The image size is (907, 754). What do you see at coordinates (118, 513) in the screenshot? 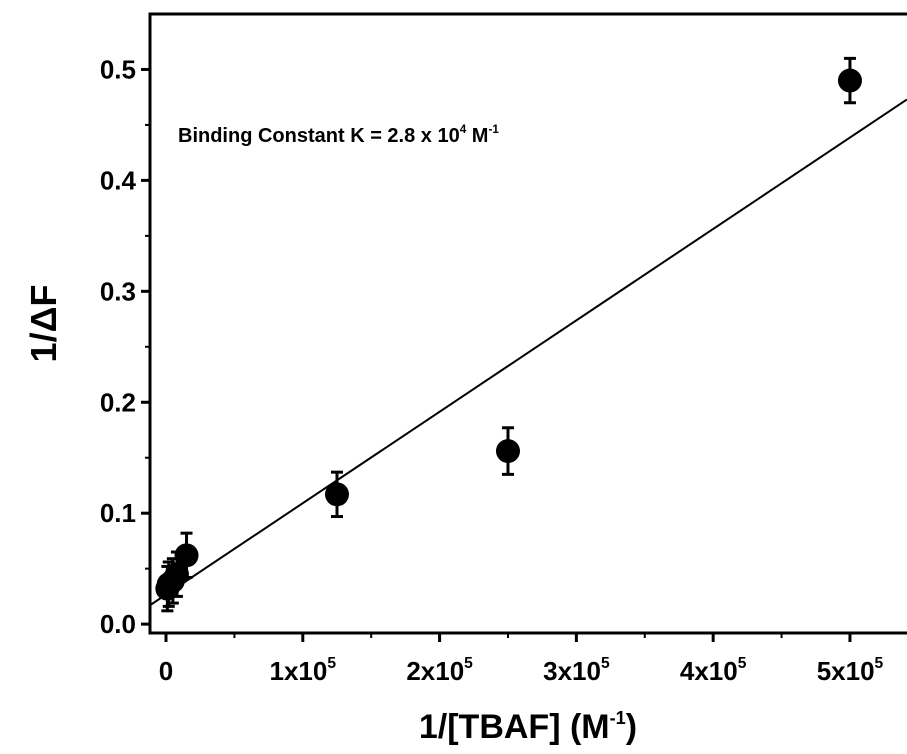
I see `y-tick-label: 0.1` at bounding box center [118, 513].